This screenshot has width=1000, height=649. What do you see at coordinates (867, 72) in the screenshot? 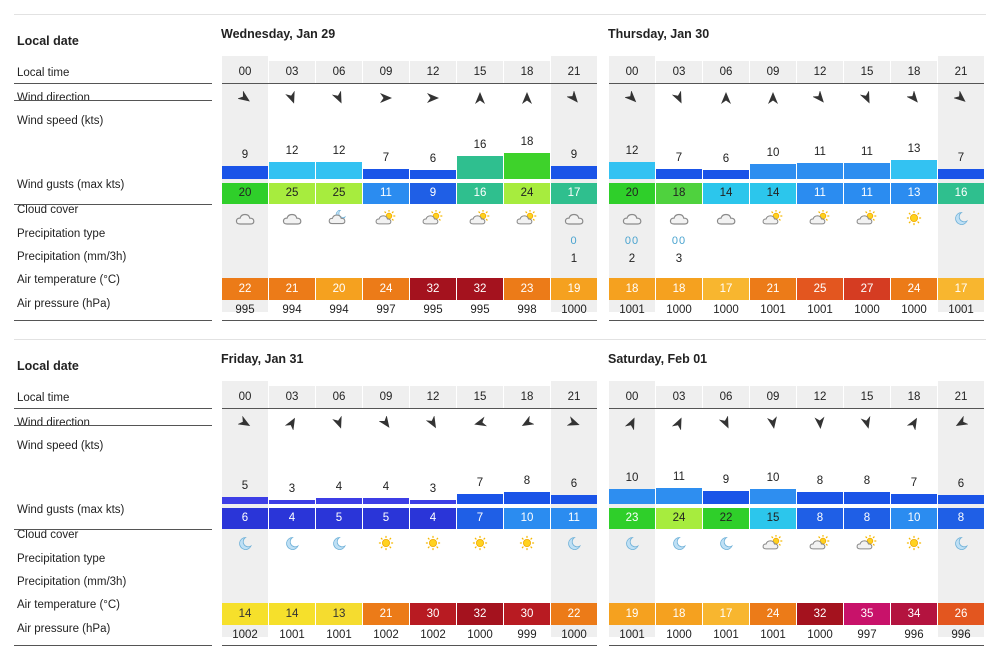
I see `local-time: 15` at bounding box center [867, 72].